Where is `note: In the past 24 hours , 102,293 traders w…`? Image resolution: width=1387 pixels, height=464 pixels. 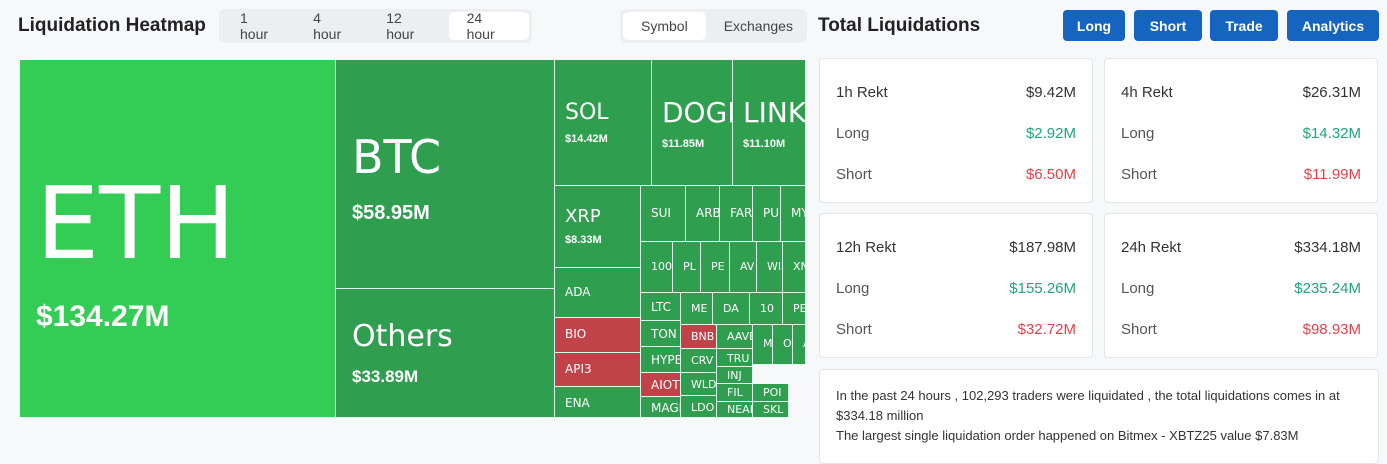 note: In the past 24 hours , 102,293 traders w… is located at coordinates (1099, 416).